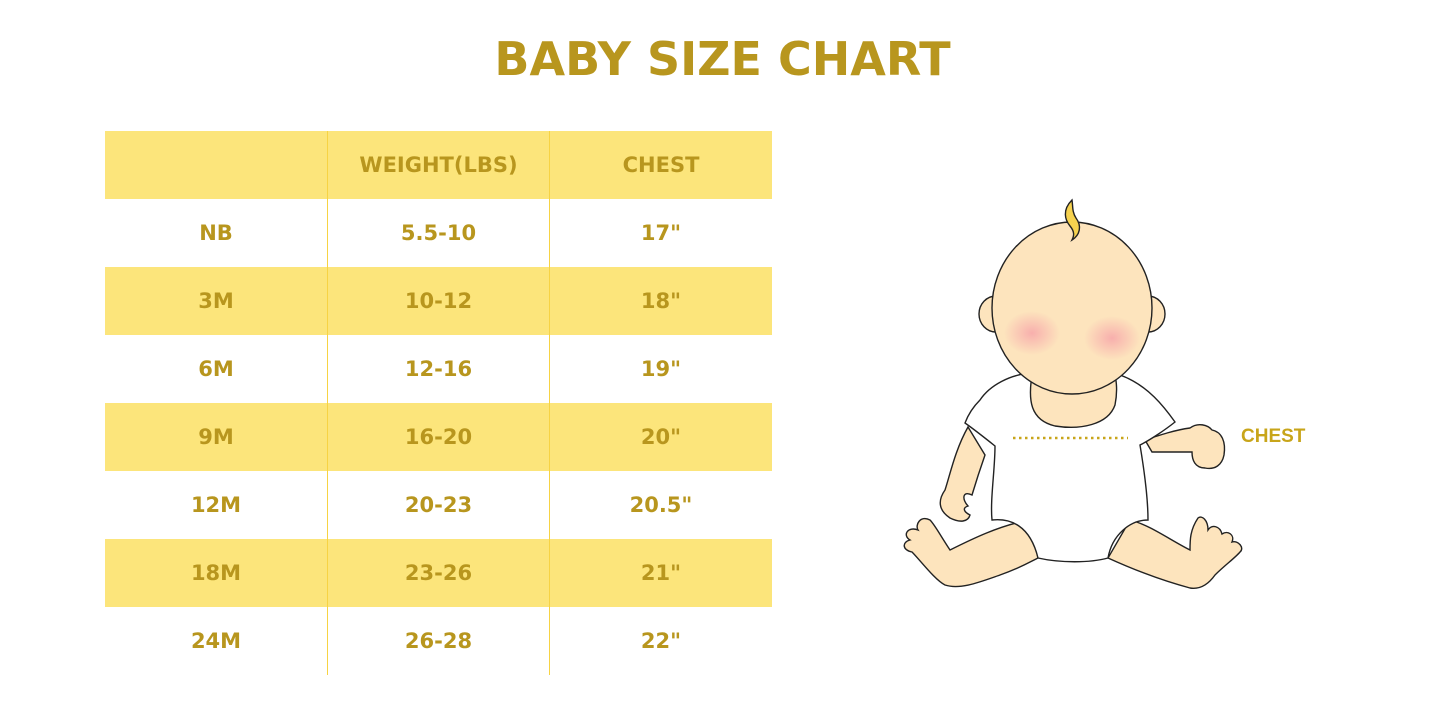 This screenshot has height=723, width=1445. I want to click on column-header: WEIGHT(LBS), so click(438, 165).